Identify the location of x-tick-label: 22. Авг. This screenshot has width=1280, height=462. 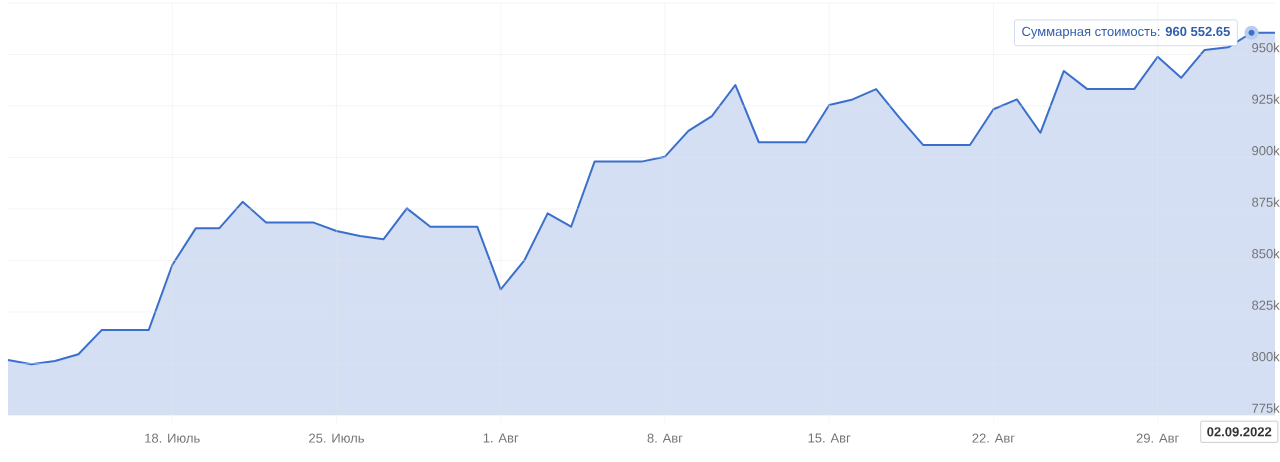
(993, 438).